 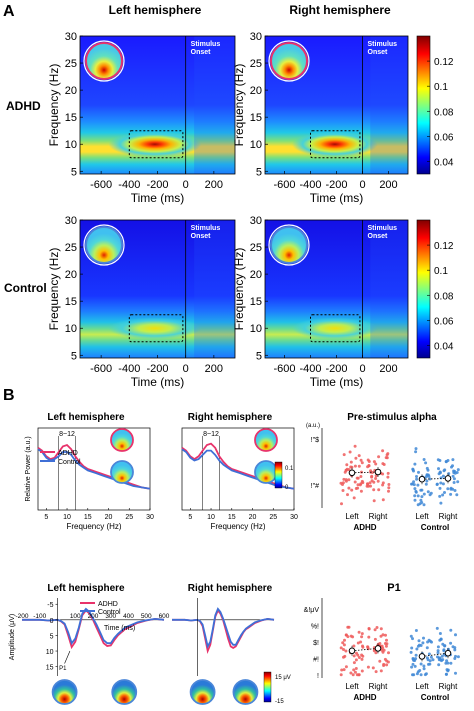 What do you see at coordinates (239, 479) in the screenshot?
I see `spectrum-plot-spectrum-right: 8~12 5 10 15 20 25 30 Frequency (Hz)` at bounding box center [239, 479].